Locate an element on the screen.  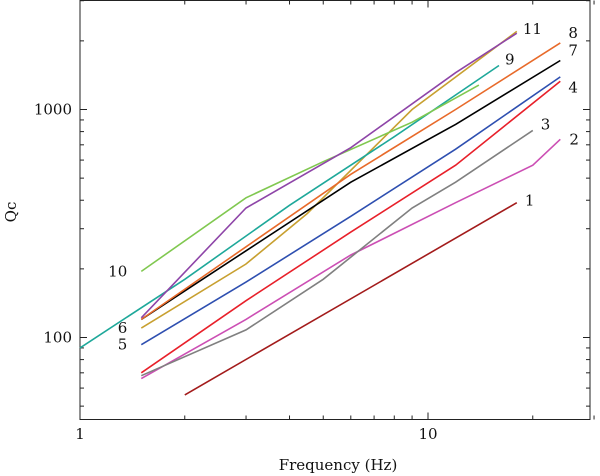
y-axis-title: Qc is located at coordinates (11, 212).